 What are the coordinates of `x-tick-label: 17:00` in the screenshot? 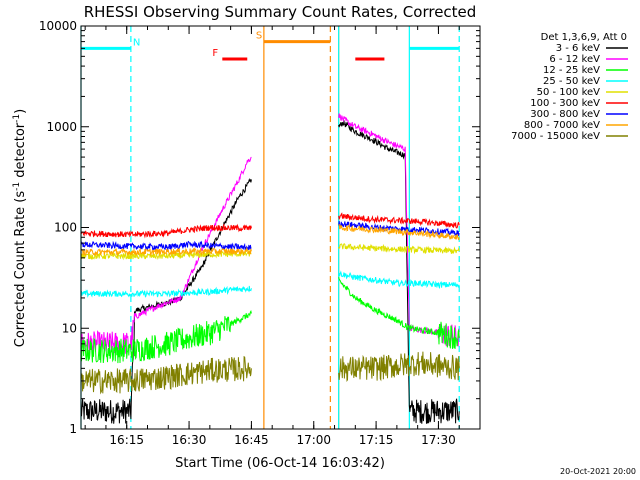 It's located at (313, 440).